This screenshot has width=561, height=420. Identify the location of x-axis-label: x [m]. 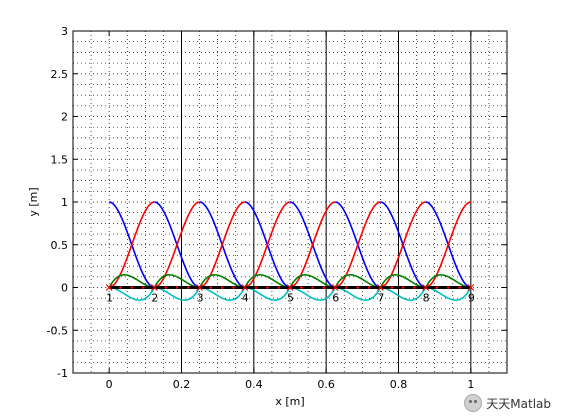
(289, 401).